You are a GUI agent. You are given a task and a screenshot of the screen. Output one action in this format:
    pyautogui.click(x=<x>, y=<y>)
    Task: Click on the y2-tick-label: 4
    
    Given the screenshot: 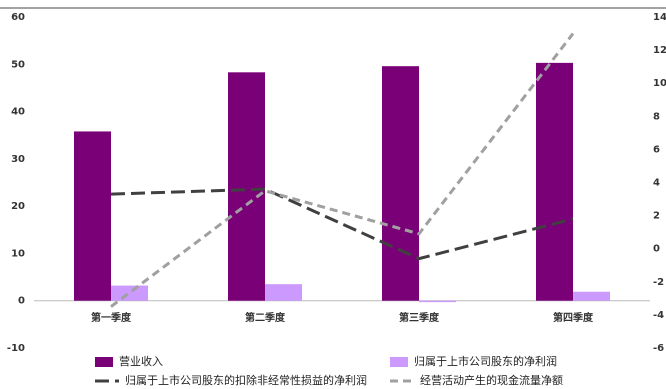 What is the action you would take?
    pyautogui.click(x=656, y=183)
    